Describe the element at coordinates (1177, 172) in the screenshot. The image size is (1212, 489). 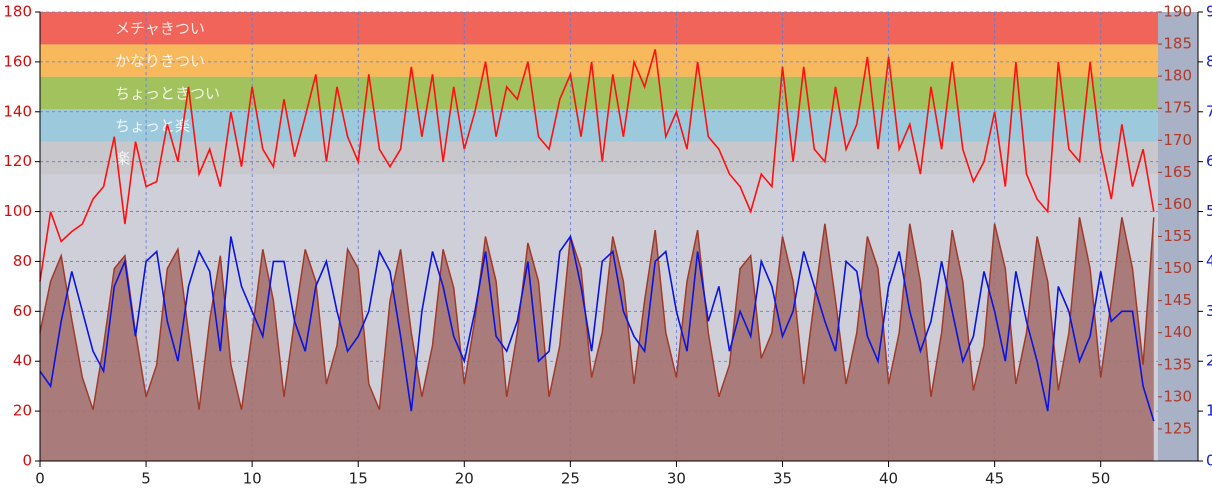
I see `y2-tick-label: 165` at that location.